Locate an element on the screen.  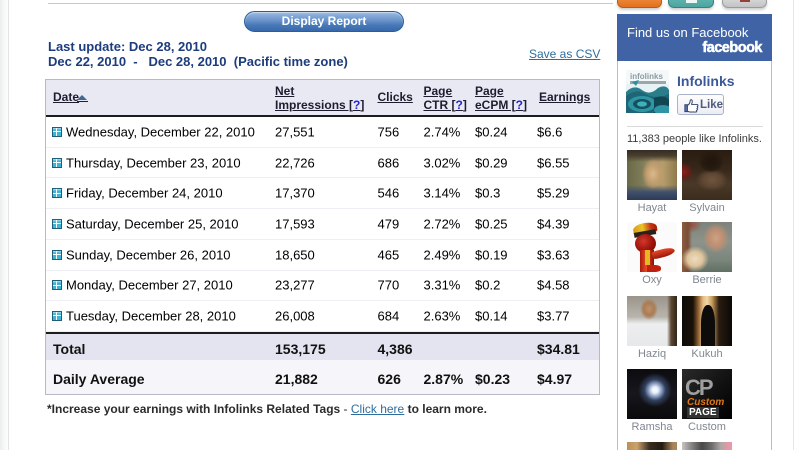
svg-text: infolinks is located at coordinates (646, 76).